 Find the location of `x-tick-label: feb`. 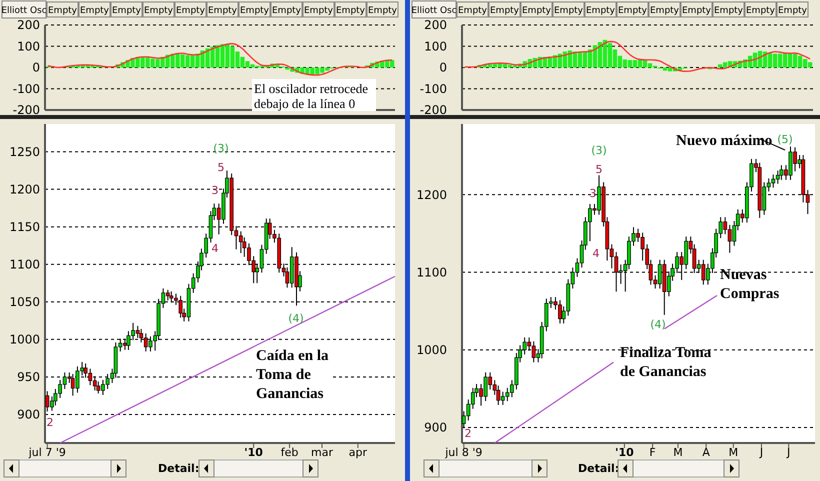

x-tick-label: feb is located at coordinates (289, 452).